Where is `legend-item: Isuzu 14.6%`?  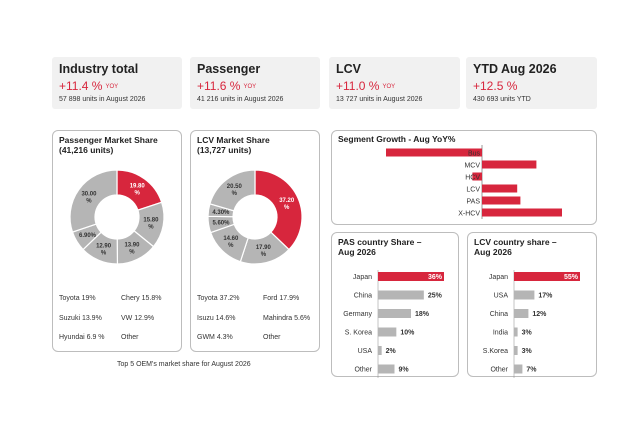
legend-item: Isuzu 14.6% is located at coordinates (216, 318).